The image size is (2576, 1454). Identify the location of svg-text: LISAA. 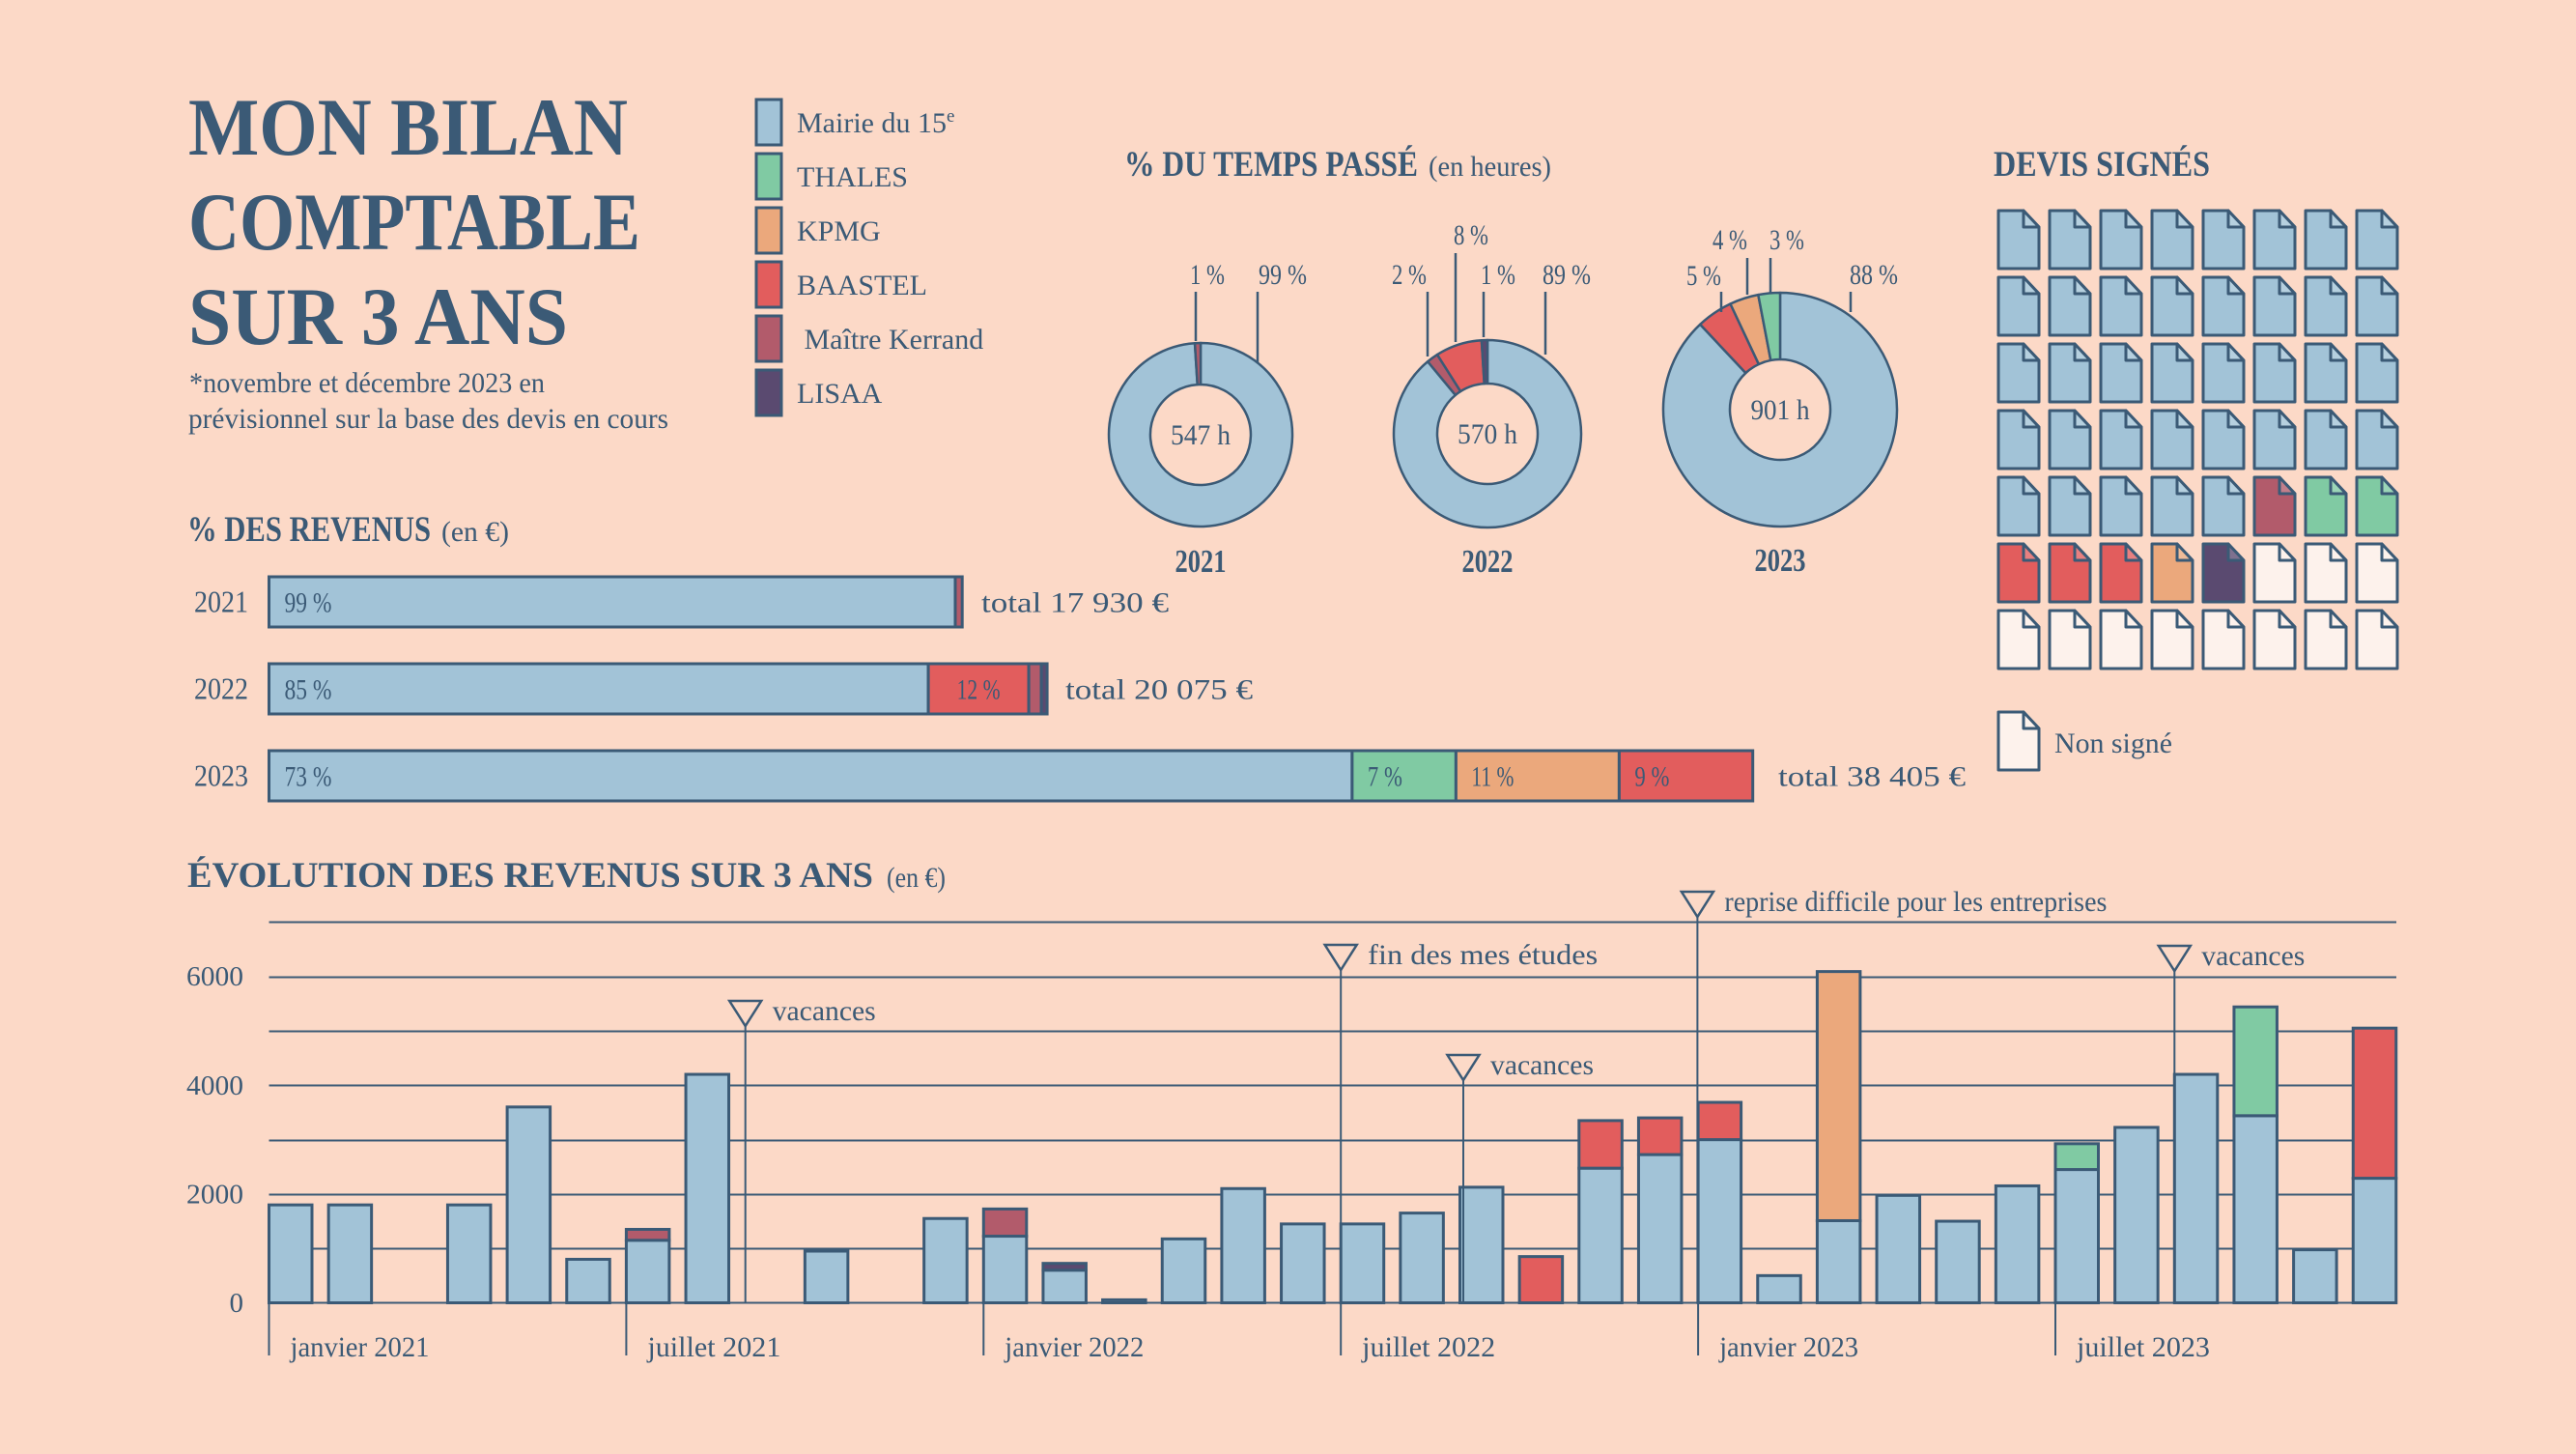
(840, 394).